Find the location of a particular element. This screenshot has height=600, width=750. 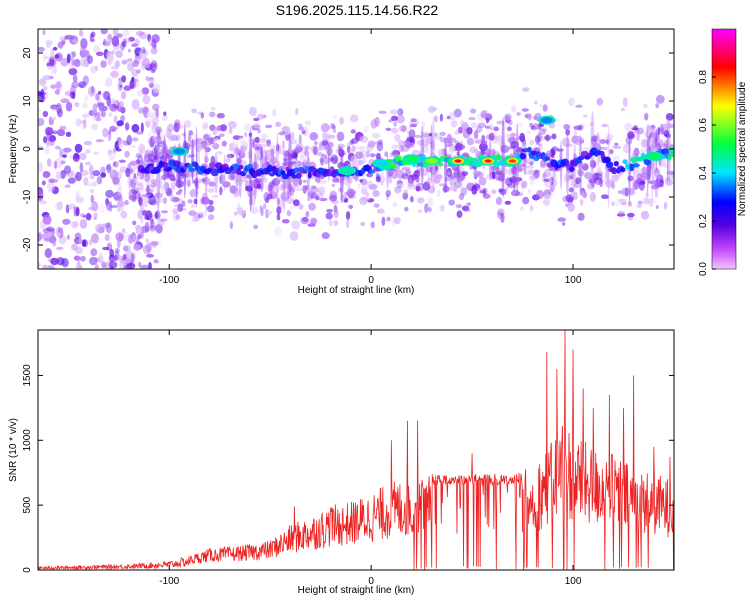

snr-ytick-label: 0 is located at coordinates (27, 570).